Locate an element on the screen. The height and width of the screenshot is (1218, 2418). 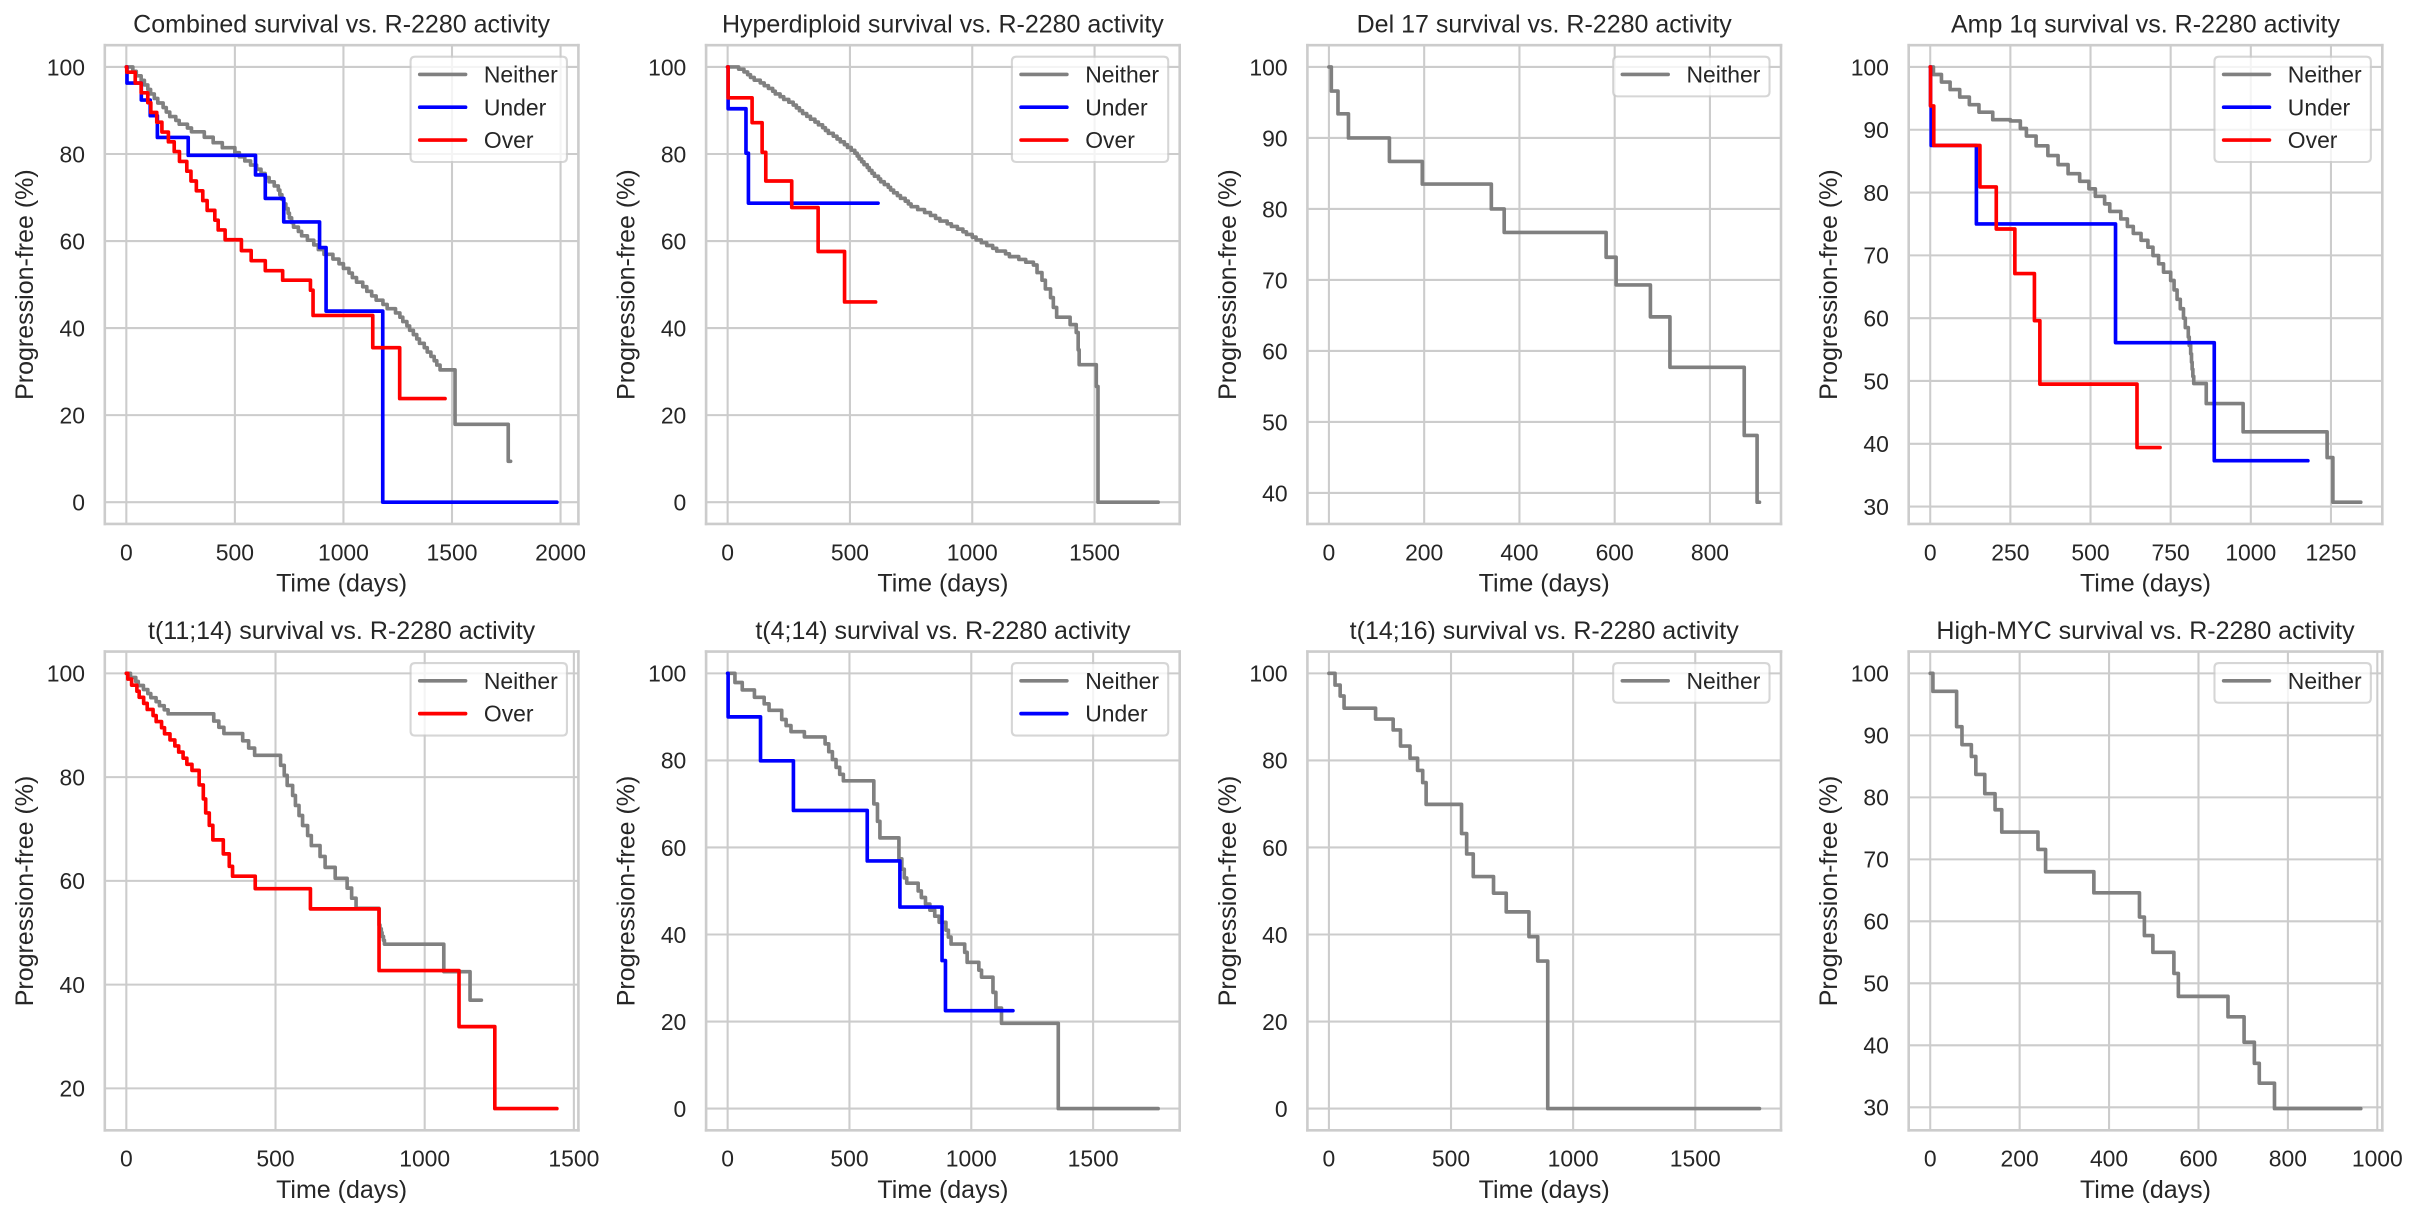
svg-text:Amp 1q survival vs. R-2280 act: Amp 1q survival vs. R-2280 activity is located at coordinates (2146, 25).